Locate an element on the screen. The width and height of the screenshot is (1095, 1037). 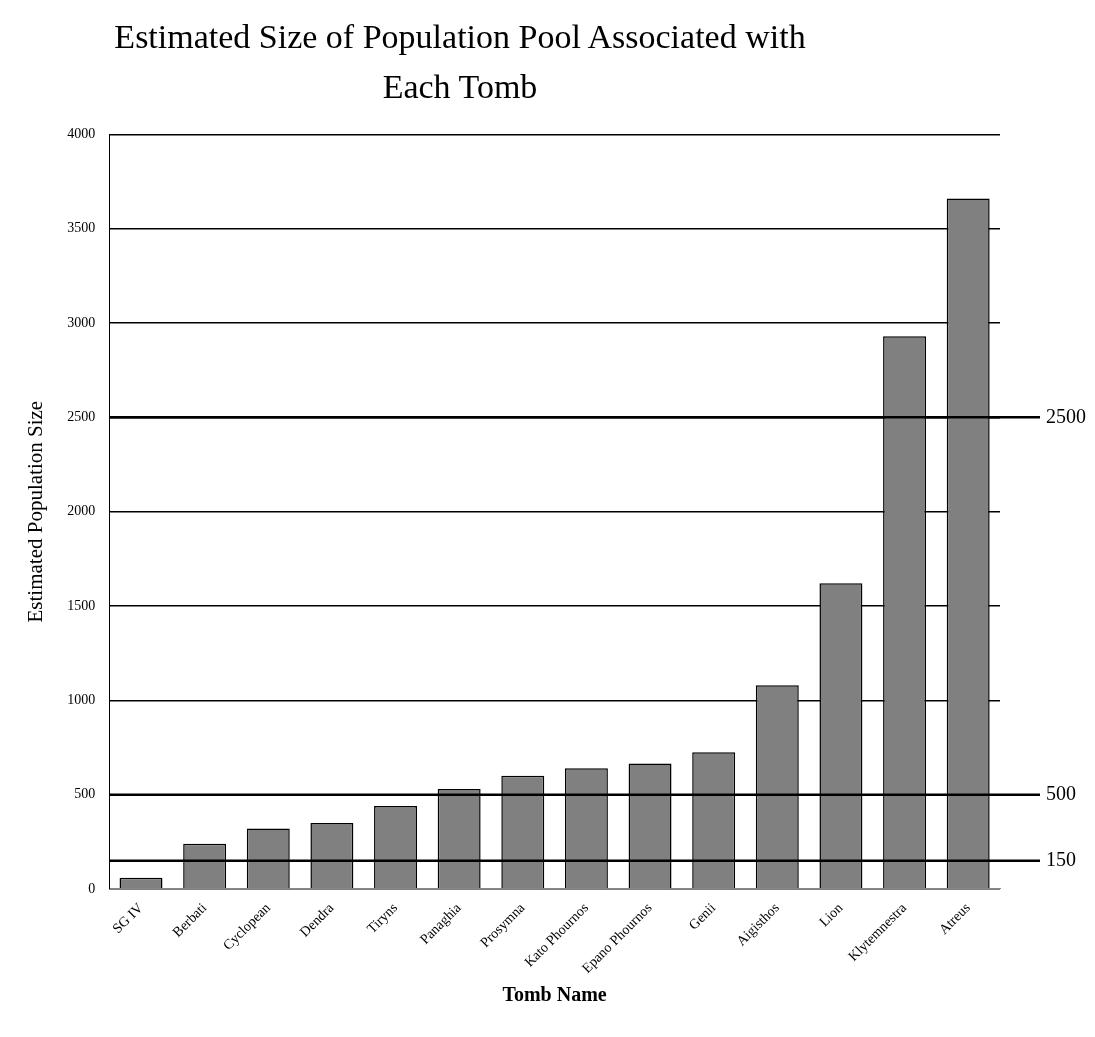
x-tick-label: SG IV is located at coordinates (127, 918).